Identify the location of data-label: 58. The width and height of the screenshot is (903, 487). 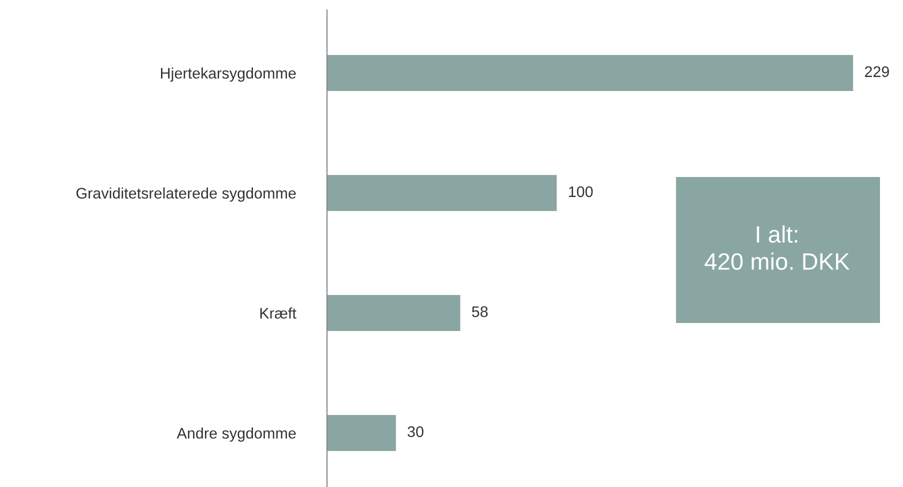
(480, 312).